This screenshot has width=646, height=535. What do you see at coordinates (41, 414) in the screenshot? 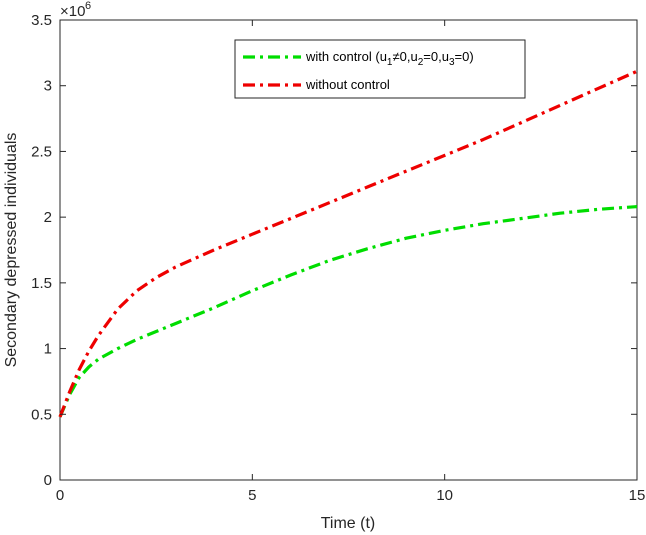
I see `y-tick-label: 0.5` at bounding box center [41, 414].